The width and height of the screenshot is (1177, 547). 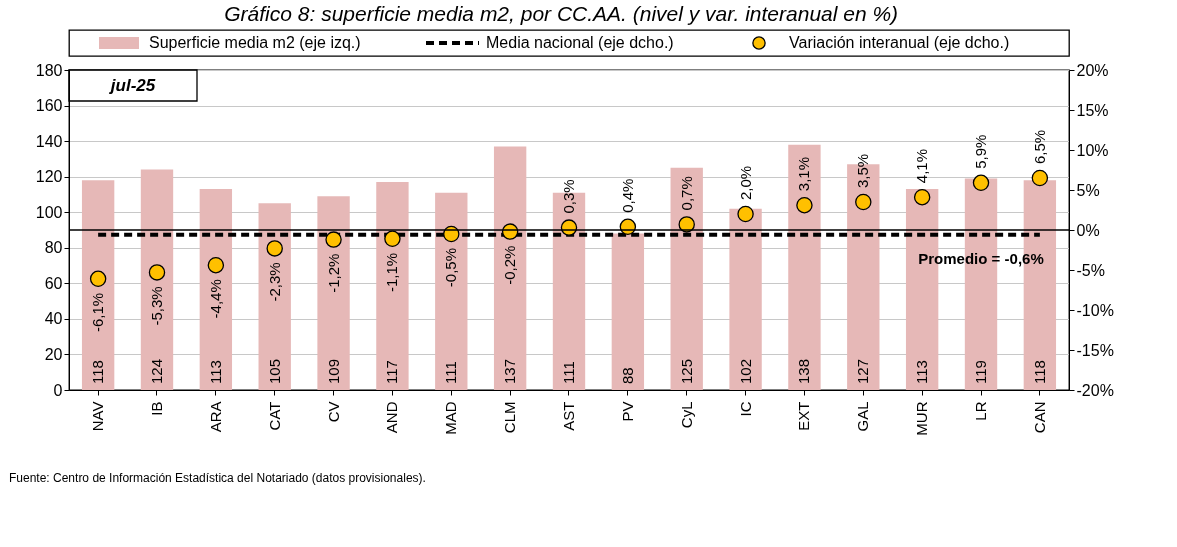 What do you see at coordinates (156, 371) in the screenshot?
I see `data-label: 124` at bounding box center [156, 371].